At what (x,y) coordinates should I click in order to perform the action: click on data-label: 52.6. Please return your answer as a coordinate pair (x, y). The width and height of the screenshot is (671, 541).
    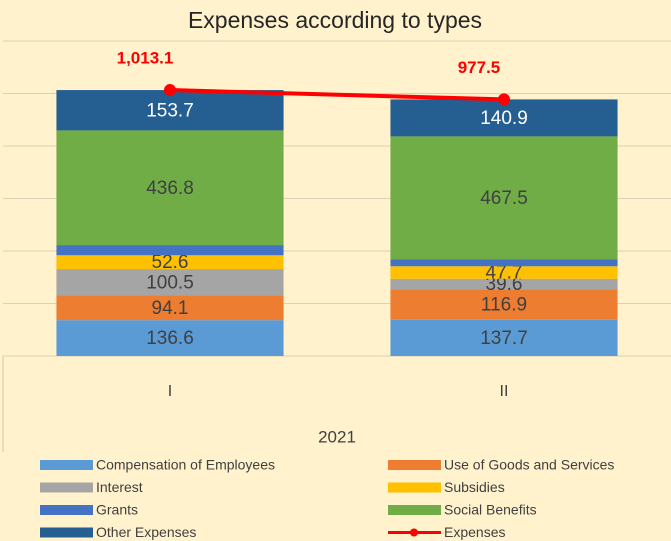
    Looking at the image, I should click on (170, 262).